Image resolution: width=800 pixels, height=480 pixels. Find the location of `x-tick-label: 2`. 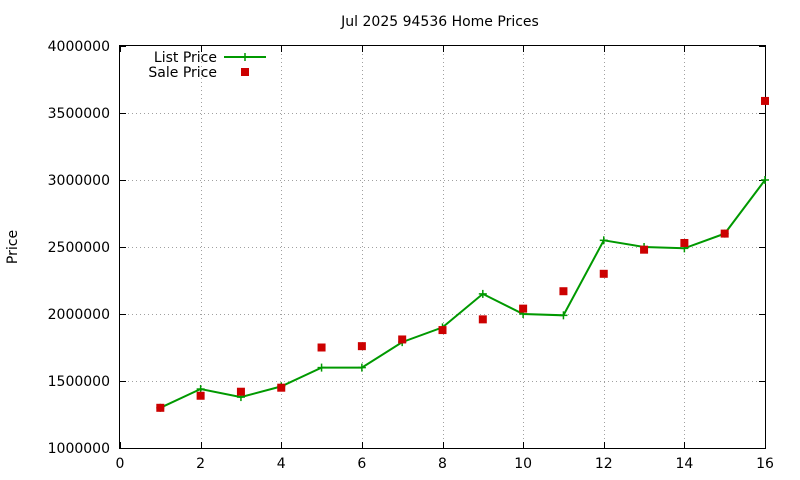

x-tick-label: 2 is located at coordinates (200, 464).